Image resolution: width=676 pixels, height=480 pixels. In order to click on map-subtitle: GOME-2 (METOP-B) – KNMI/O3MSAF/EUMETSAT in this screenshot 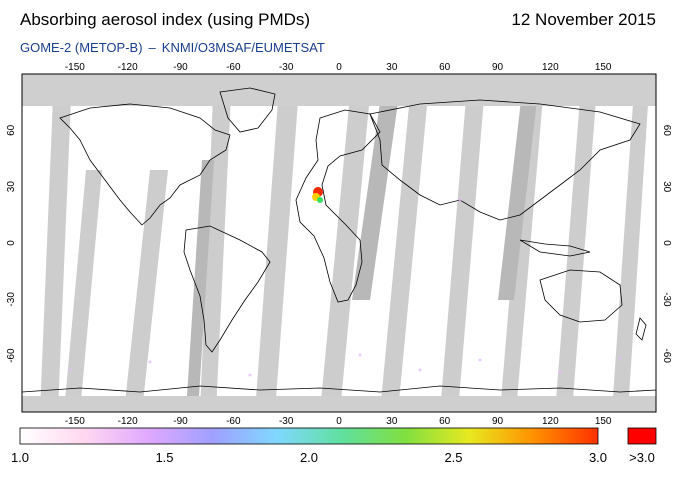, I will do `click(172, 47)`.